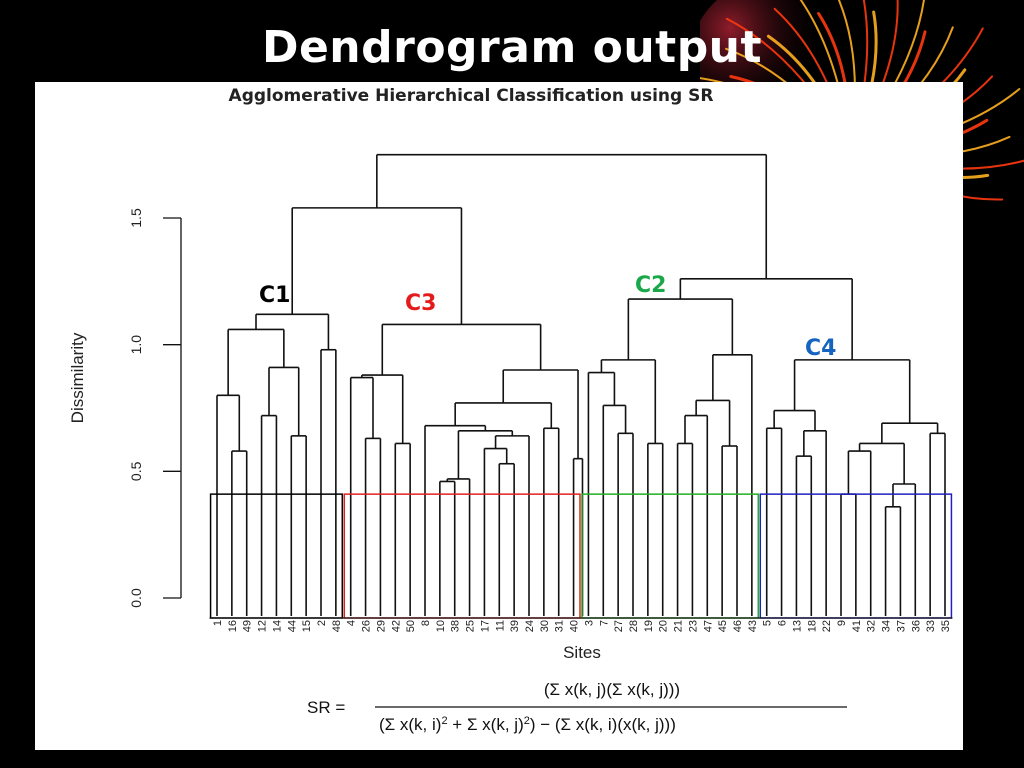 The height and width of the screenshot is (768, 1024). Describe the element at coordinates (931, 626) in the screenshot. I see `leaf-label: 33` at that location.